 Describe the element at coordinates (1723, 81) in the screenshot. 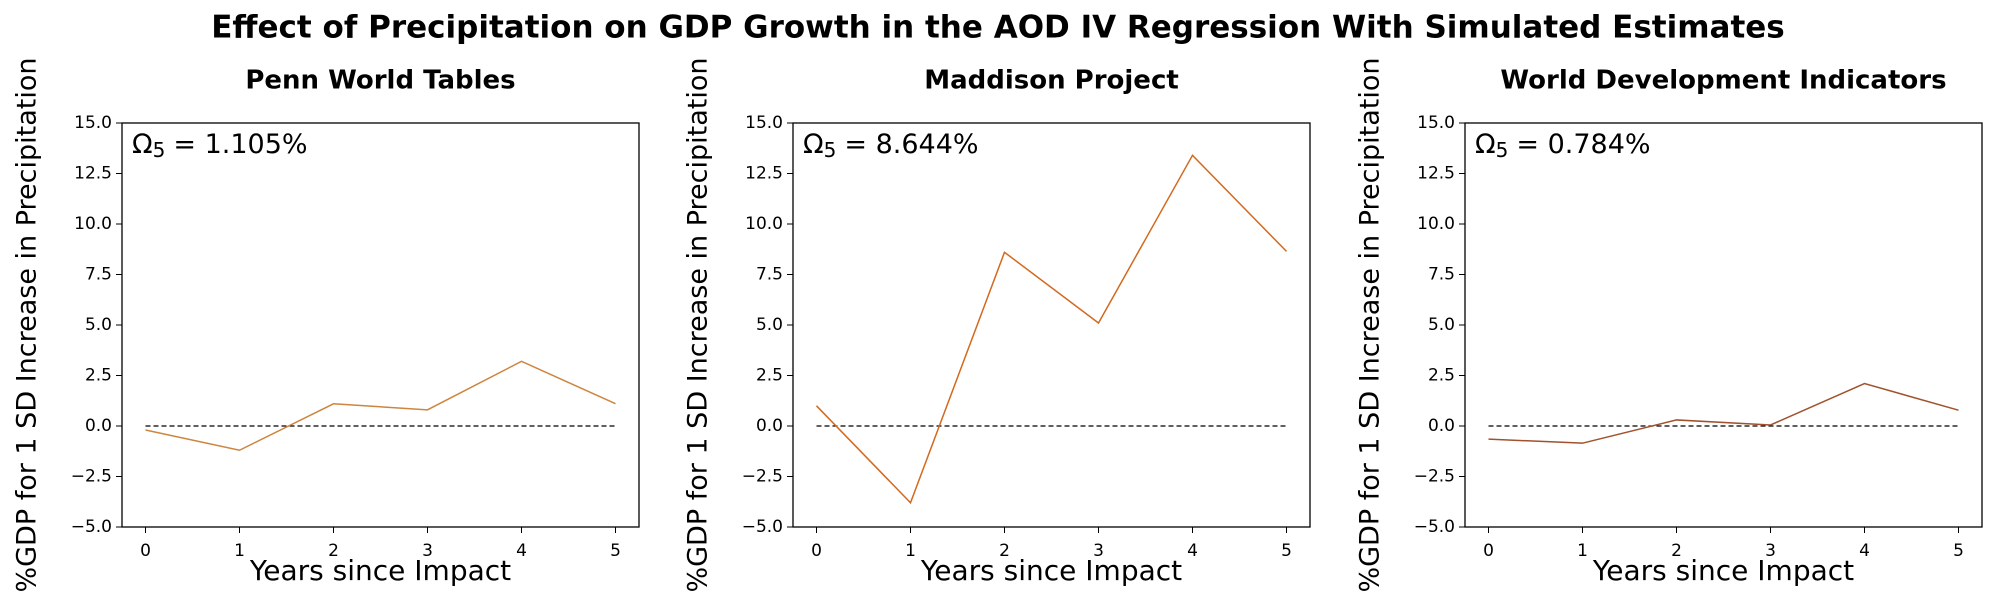

I see `subplot-title: World Development Indicators` at that location.